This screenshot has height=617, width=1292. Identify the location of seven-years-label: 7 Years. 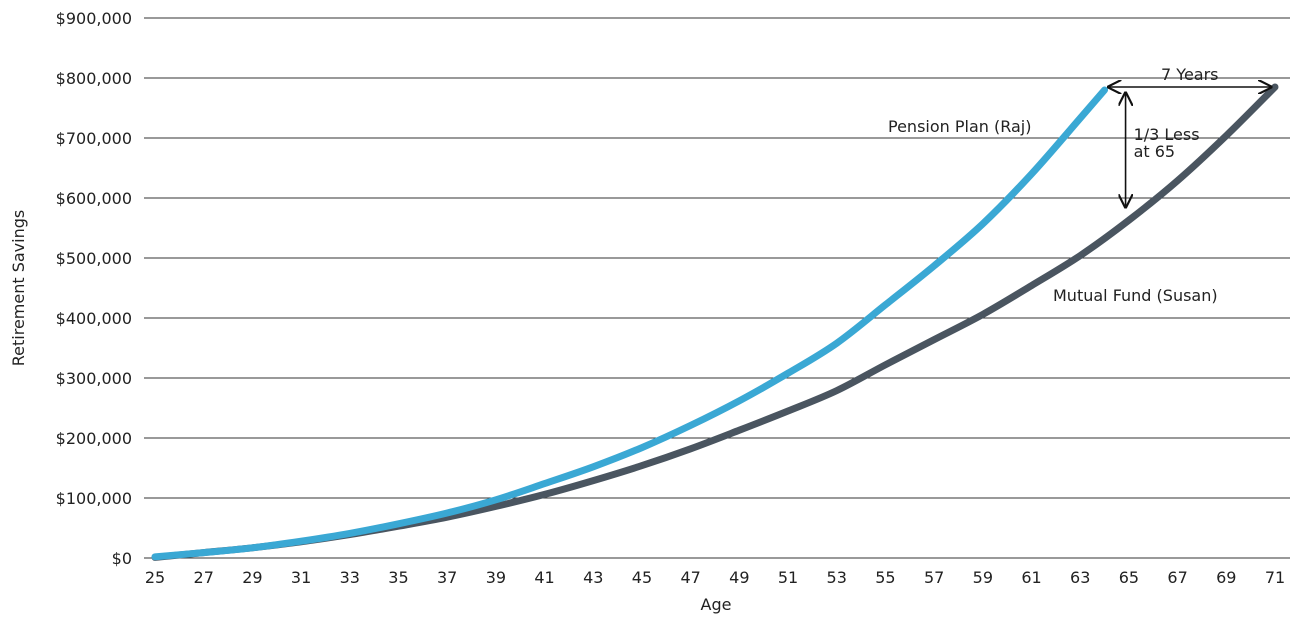
(1189, 74).